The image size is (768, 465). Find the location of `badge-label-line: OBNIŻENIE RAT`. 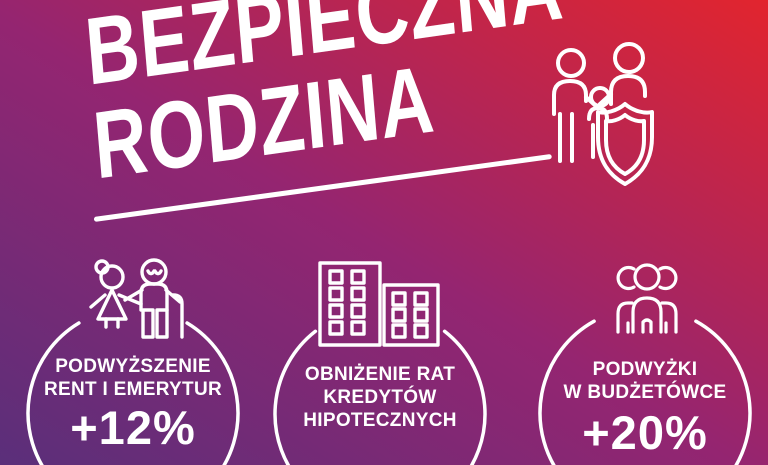

badge-label-line: OBNIŻENIE RAT is located at coordinates (380, 374).